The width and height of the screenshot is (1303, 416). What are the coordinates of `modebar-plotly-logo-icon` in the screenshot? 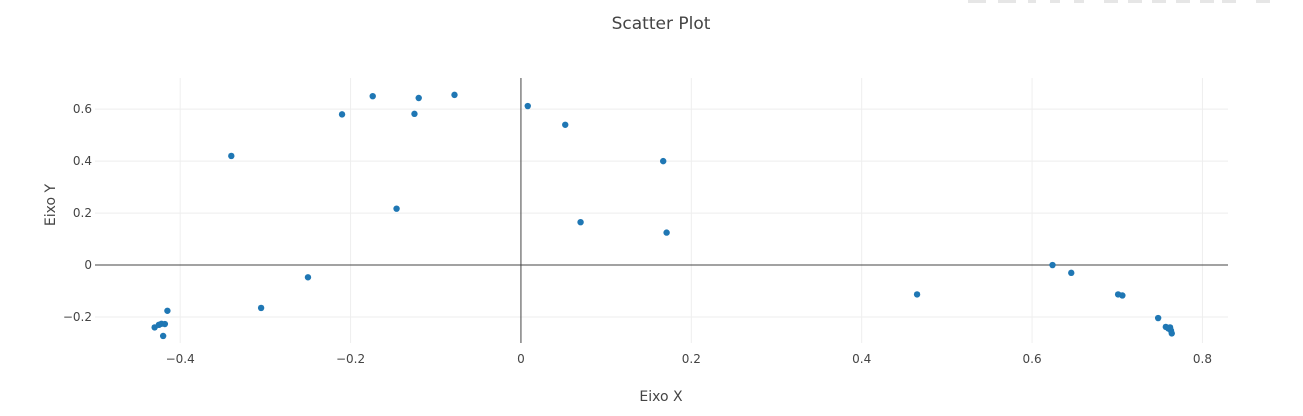 It's located at (1263, 1).